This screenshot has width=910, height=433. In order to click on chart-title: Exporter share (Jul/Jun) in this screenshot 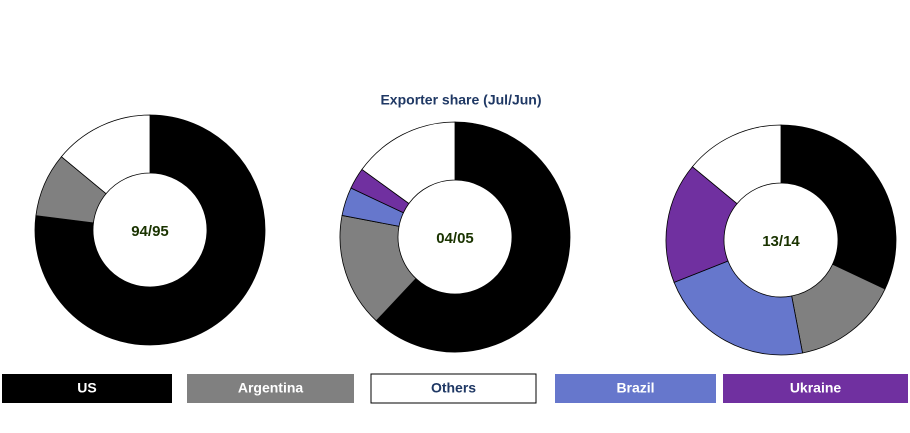, I will do `click(460, 100)`.